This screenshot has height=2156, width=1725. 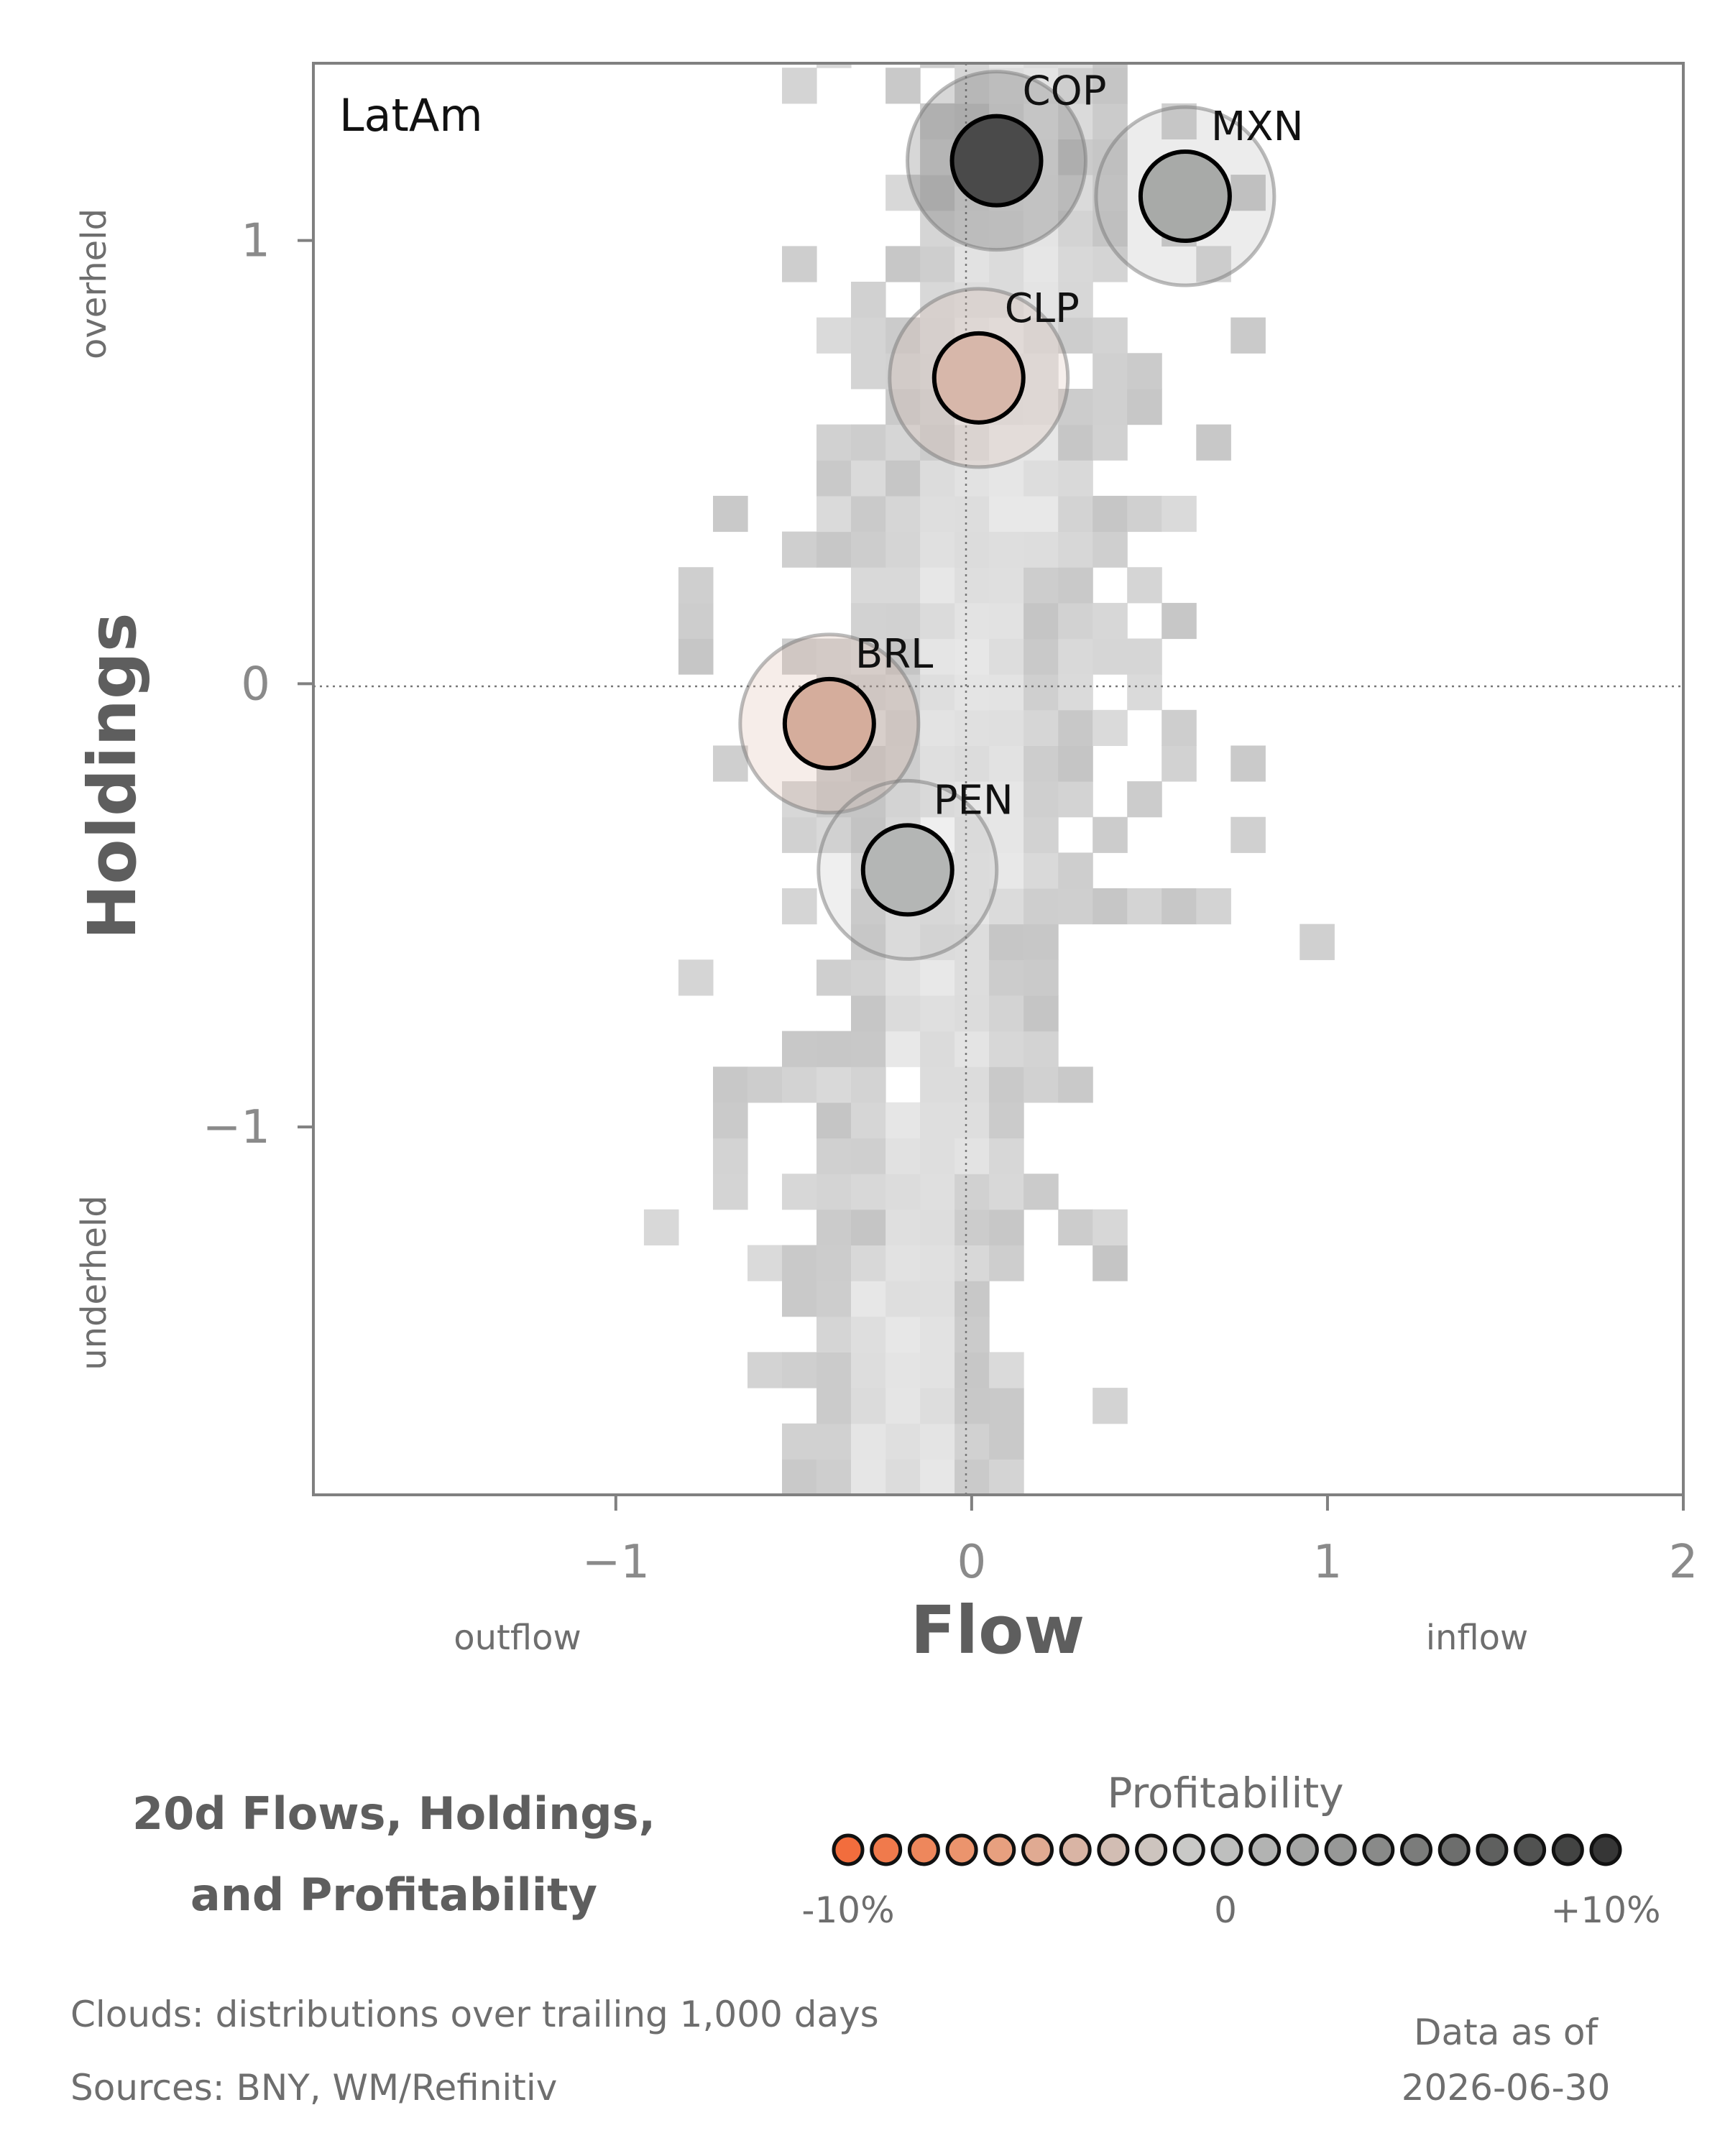 I want to click on point-clp, so click(x=979, y=378).